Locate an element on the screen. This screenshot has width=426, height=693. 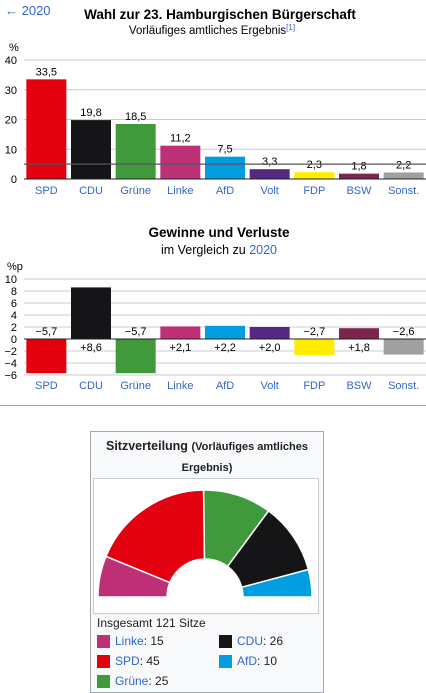
change-category-label-bsw: BSW is located at coordinates (359, 386).